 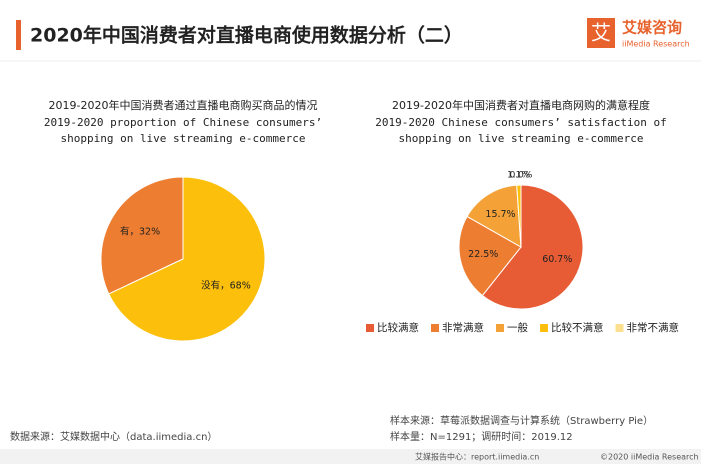 What do you see at coordinates (577, 327) in the screenshot?
I see `legend-label: 比较不满意` at bounding box center [577, 327].